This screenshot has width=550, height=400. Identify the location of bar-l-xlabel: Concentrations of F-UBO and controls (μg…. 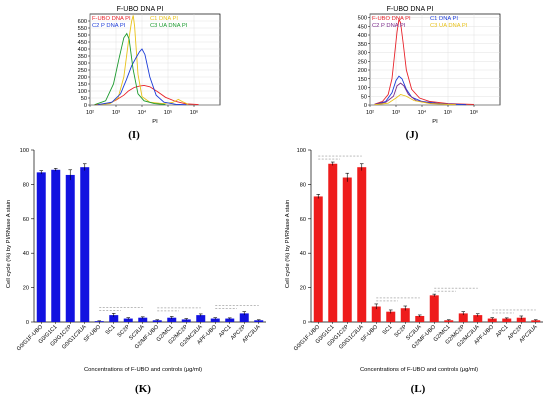
(419, 370).